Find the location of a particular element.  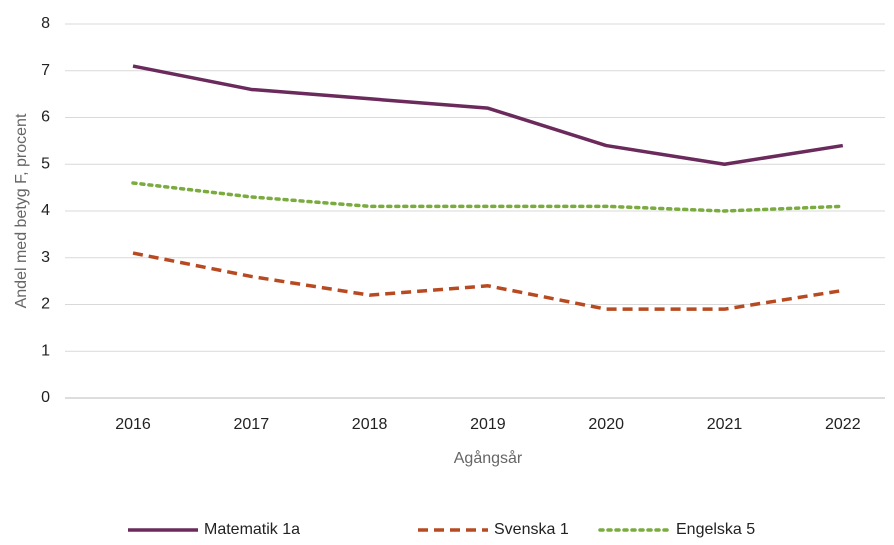

x-tick-label: 2018 is located at coordinates (370, 424).